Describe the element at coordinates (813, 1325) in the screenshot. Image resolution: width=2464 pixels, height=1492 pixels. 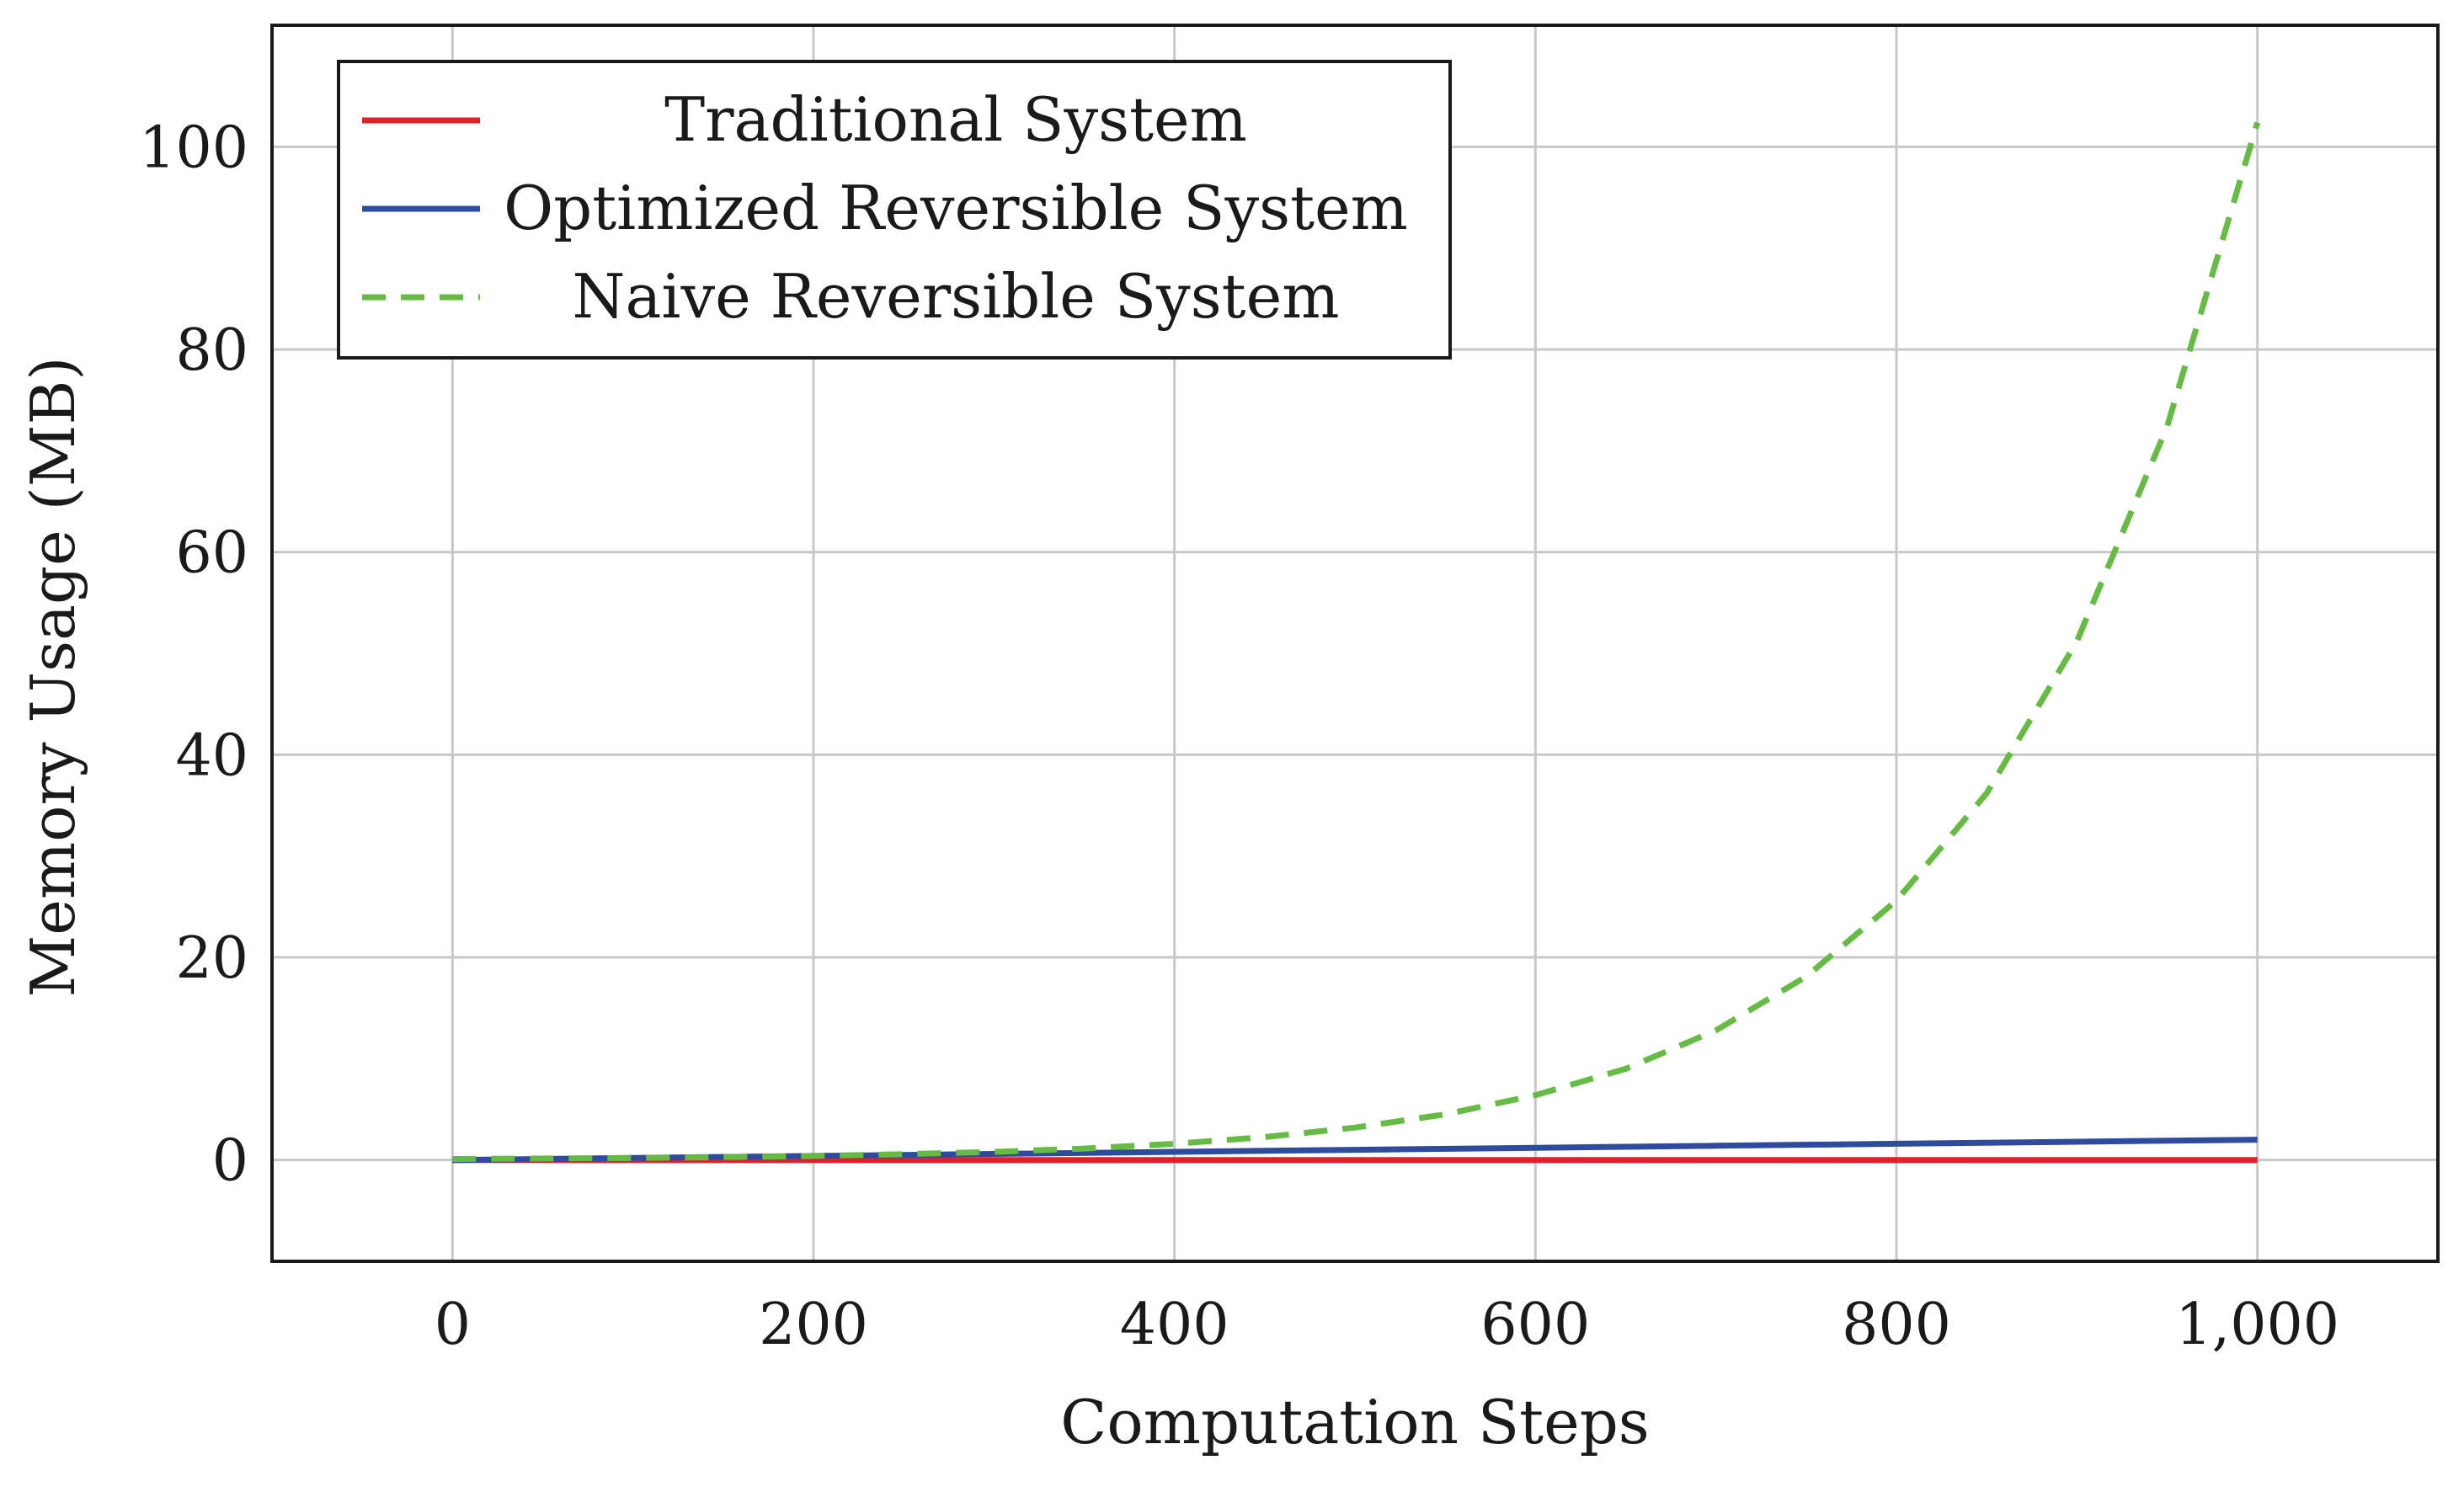
I see `x-tick-label: 200` at that location.